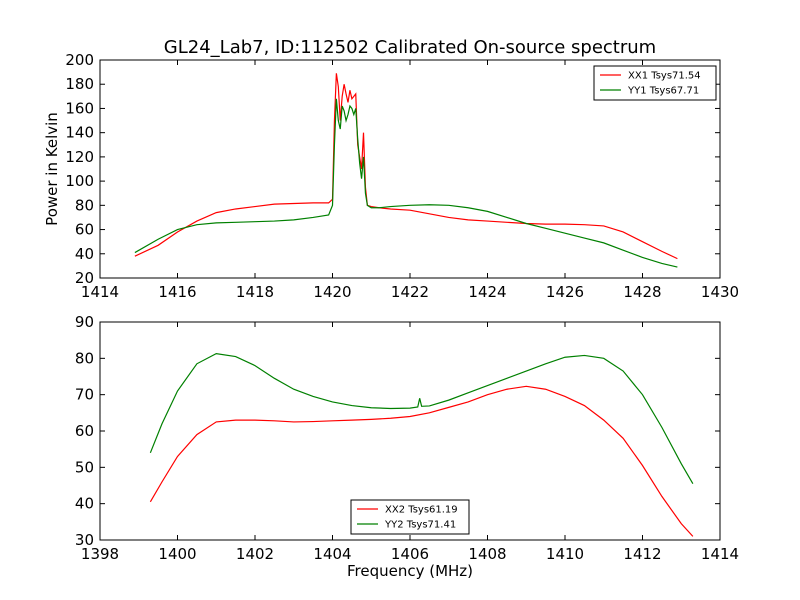  I want to click on x-tick-label: 1430, so click(720, 292).